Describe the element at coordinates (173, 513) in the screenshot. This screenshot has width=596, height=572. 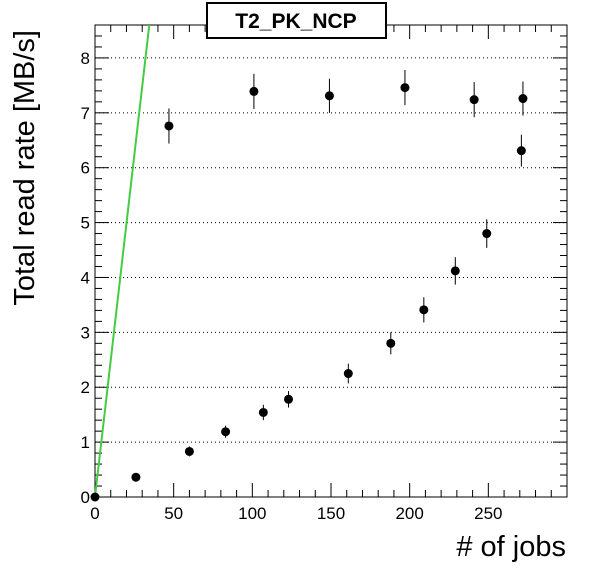
I see `x-tick-label: 50` at that location.